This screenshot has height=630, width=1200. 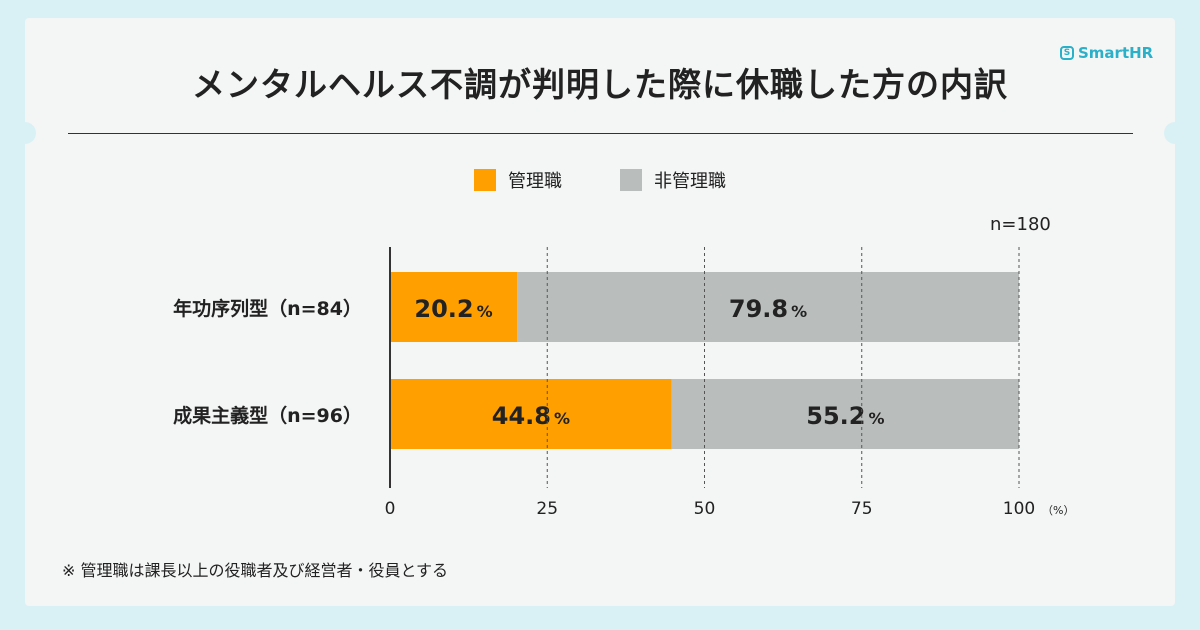 I want to click on data-label-non-managers-1: 55.2%, so click(x=845, y=416).